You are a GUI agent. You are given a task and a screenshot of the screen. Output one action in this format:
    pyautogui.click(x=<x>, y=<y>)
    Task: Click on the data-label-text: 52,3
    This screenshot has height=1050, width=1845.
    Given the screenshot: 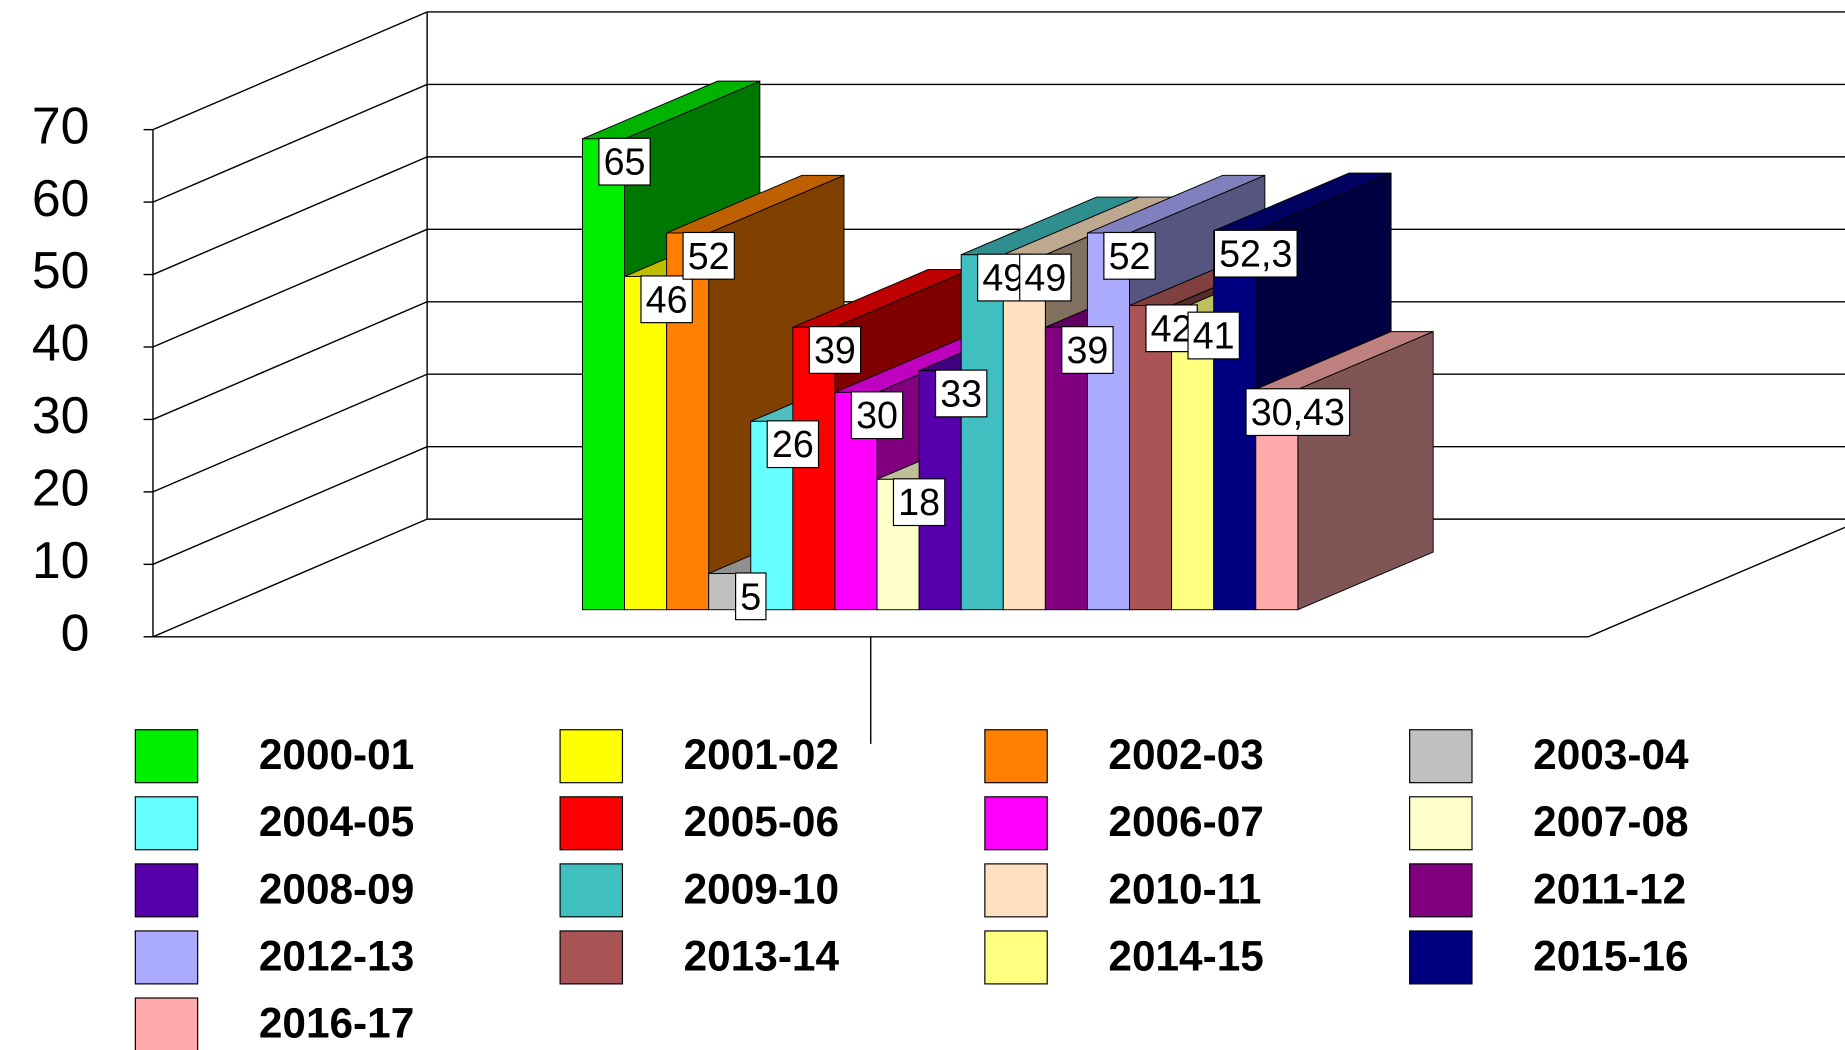 What is the action you would take?
    pyautogui.click(x=1255, y=254)
    